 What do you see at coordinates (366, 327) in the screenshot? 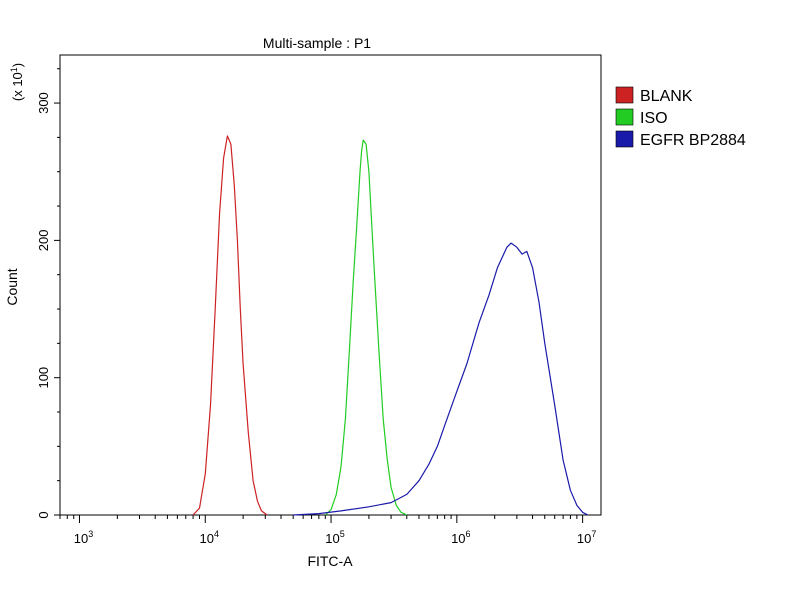
I see `series-line-iso` at bounding box center [366, 327].